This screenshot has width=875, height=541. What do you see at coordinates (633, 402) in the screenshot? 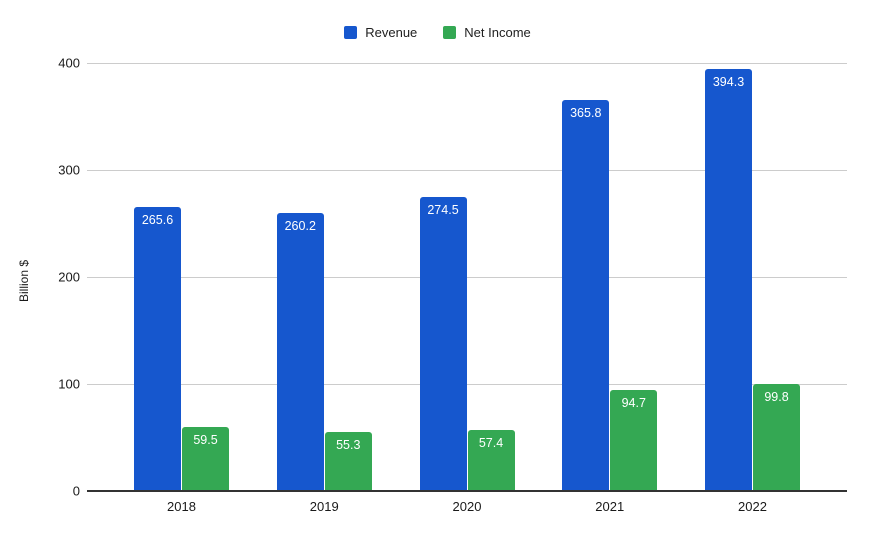
I see `bar-value-label: 94.7` at bounding box center [633, 402].